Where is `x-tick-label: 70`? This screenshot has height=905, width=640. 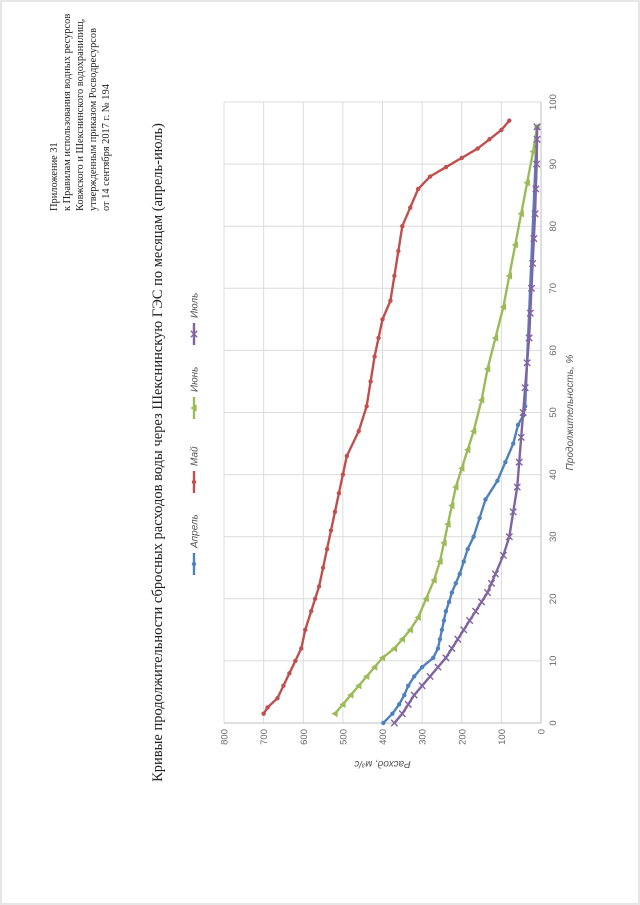 x-tick-label: 70 is located at coordinates (553, 288).